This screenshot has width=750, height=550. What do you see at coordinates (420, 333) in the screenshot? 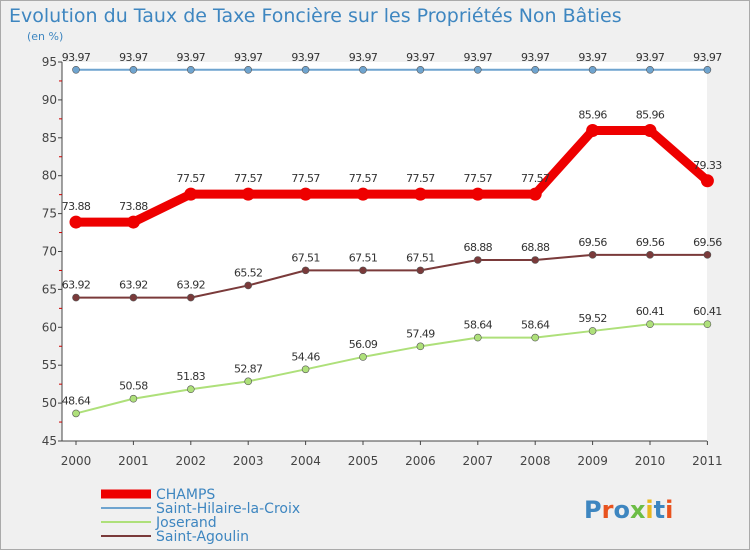
I see `data-label: 57.49` at bounding box center [420, 333].